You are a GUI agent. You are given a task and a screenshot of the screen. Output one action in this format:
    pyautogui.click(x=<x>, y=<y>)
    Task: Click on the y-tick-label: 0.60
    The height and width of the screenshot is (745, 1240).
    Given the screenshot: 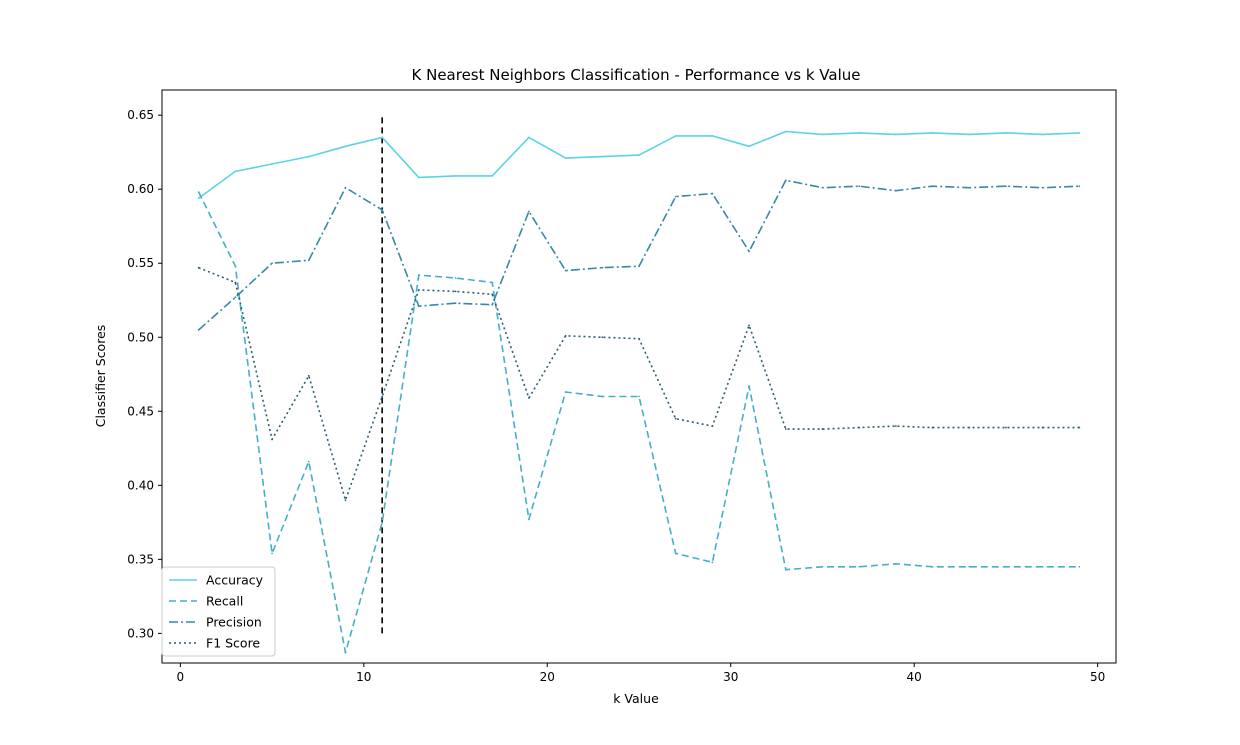 What is the action you would take?
    pyautogui.click(x=140, y=189)
    